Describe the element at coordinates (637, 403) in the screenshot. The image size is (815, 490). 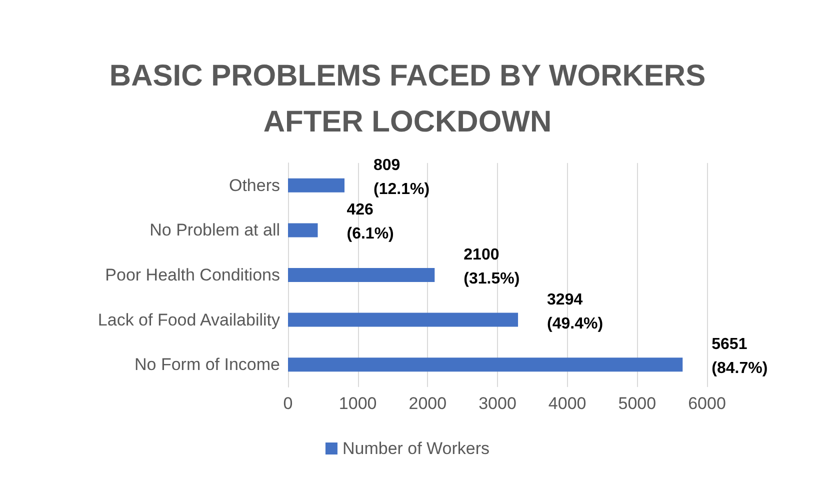
I see `x-tick-label: 5000` at that location.